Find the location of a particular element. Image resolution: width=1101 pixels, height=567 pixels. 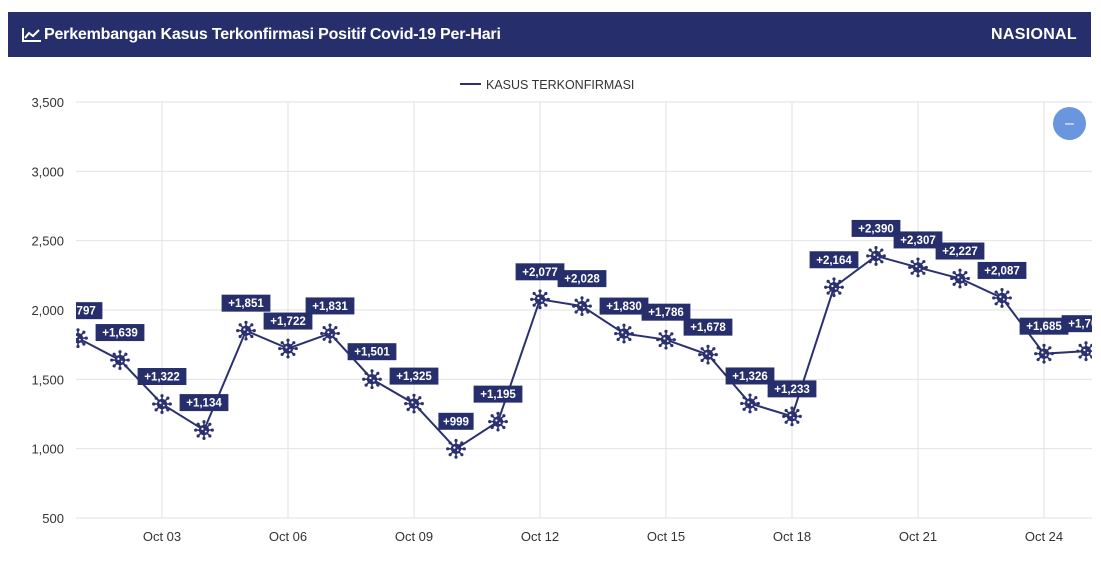

y-tick-label: 3,000 is located at coordinates (47, 171).